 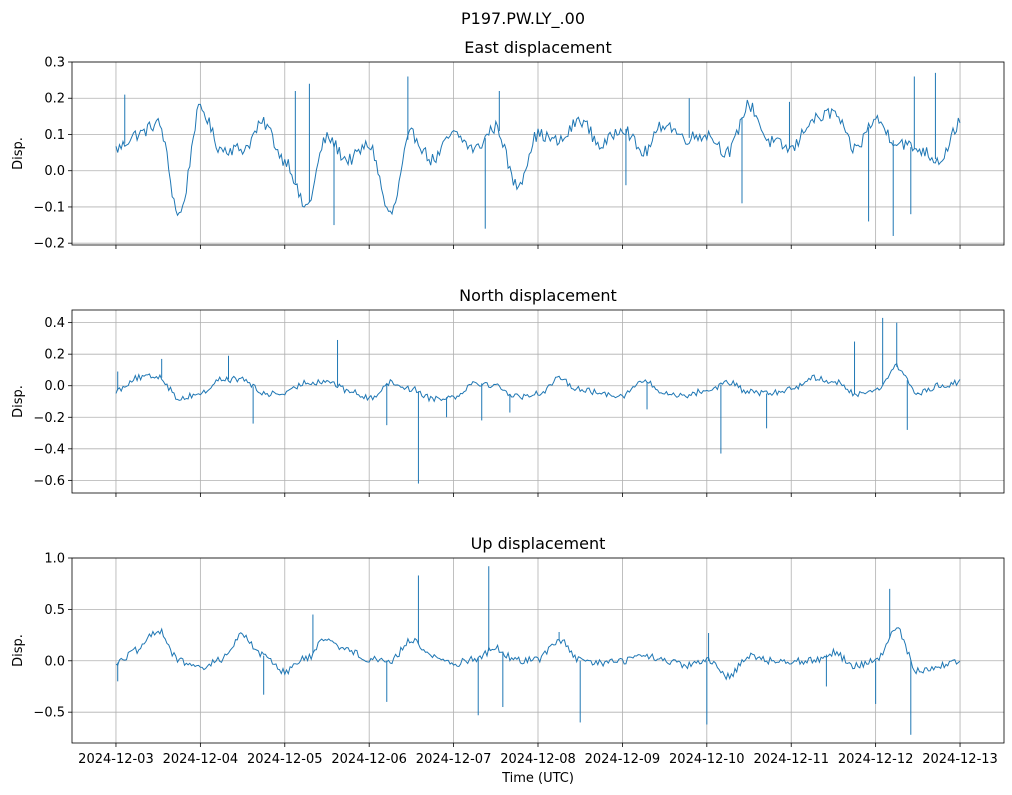 I want to click on x-axis-label: Time (UTC), so click(x=537, y=778).